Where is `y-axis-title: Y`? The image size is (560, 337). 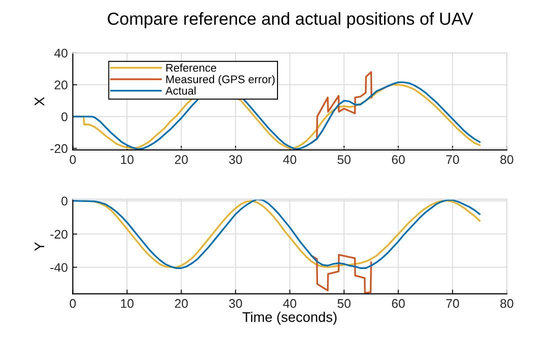
y-axis-title: Y is located at coordinates (39, 246).